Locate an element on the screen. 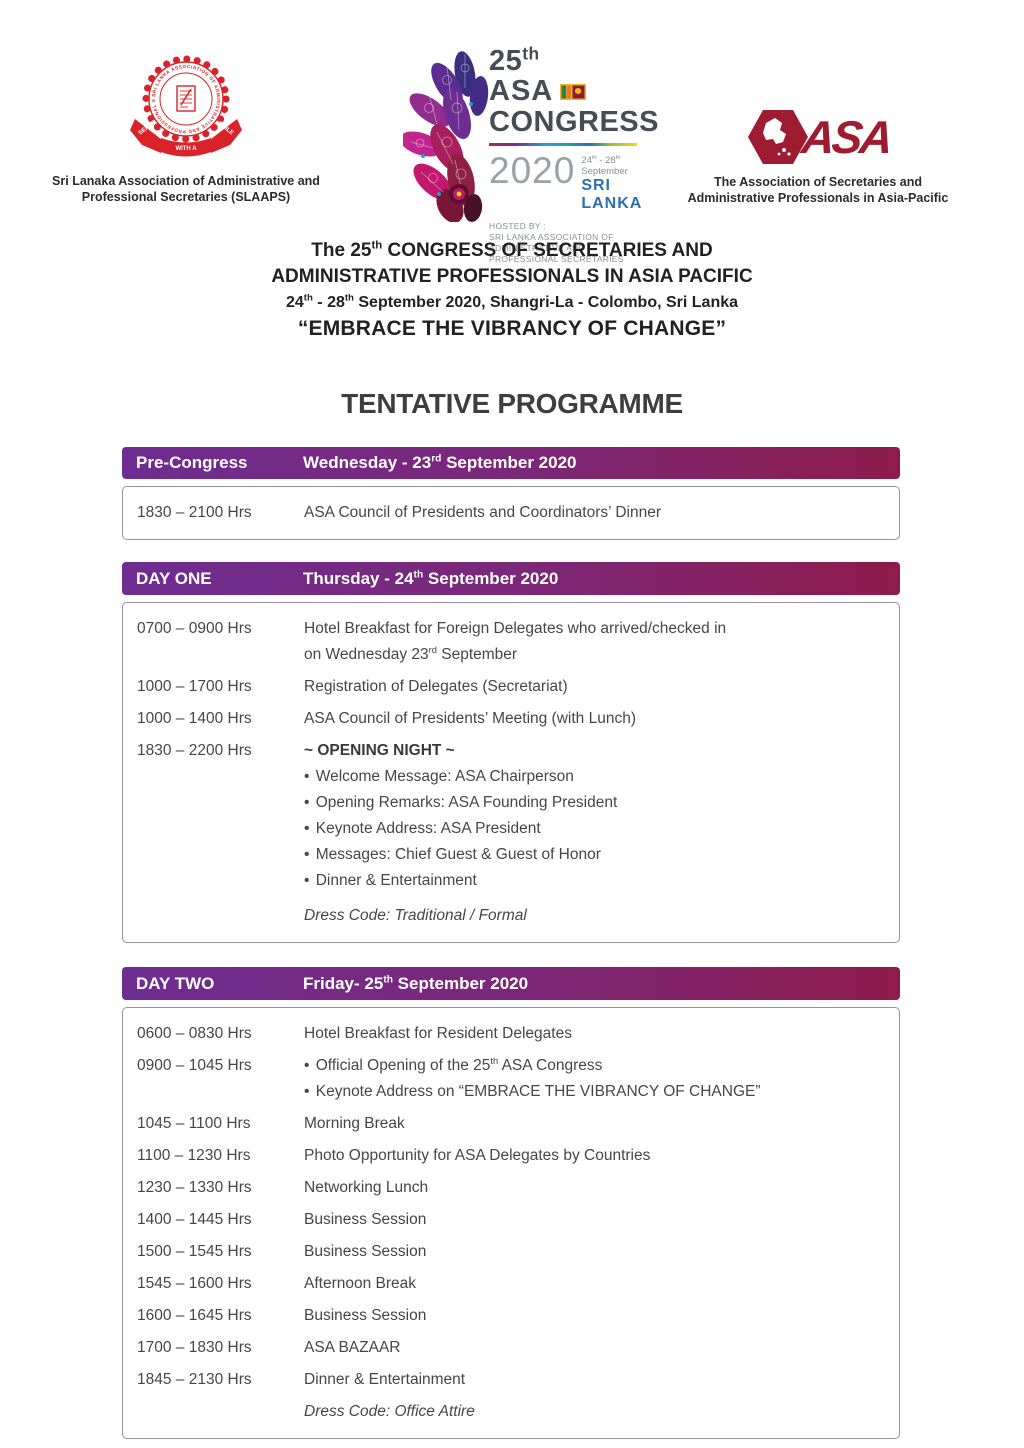  table-row: 1545 – 1600 Hrs Afternoon Break is located at coordinates (511, 1284).